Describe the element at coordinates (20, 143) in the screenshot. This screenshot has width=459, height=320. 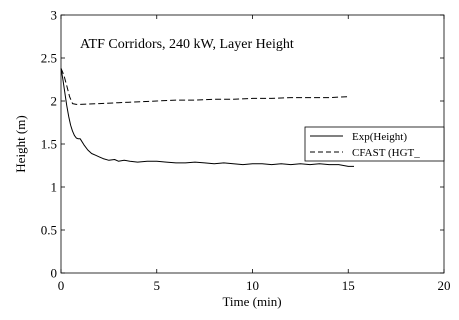
I see `y-axis-label: Height (m)` at that location.